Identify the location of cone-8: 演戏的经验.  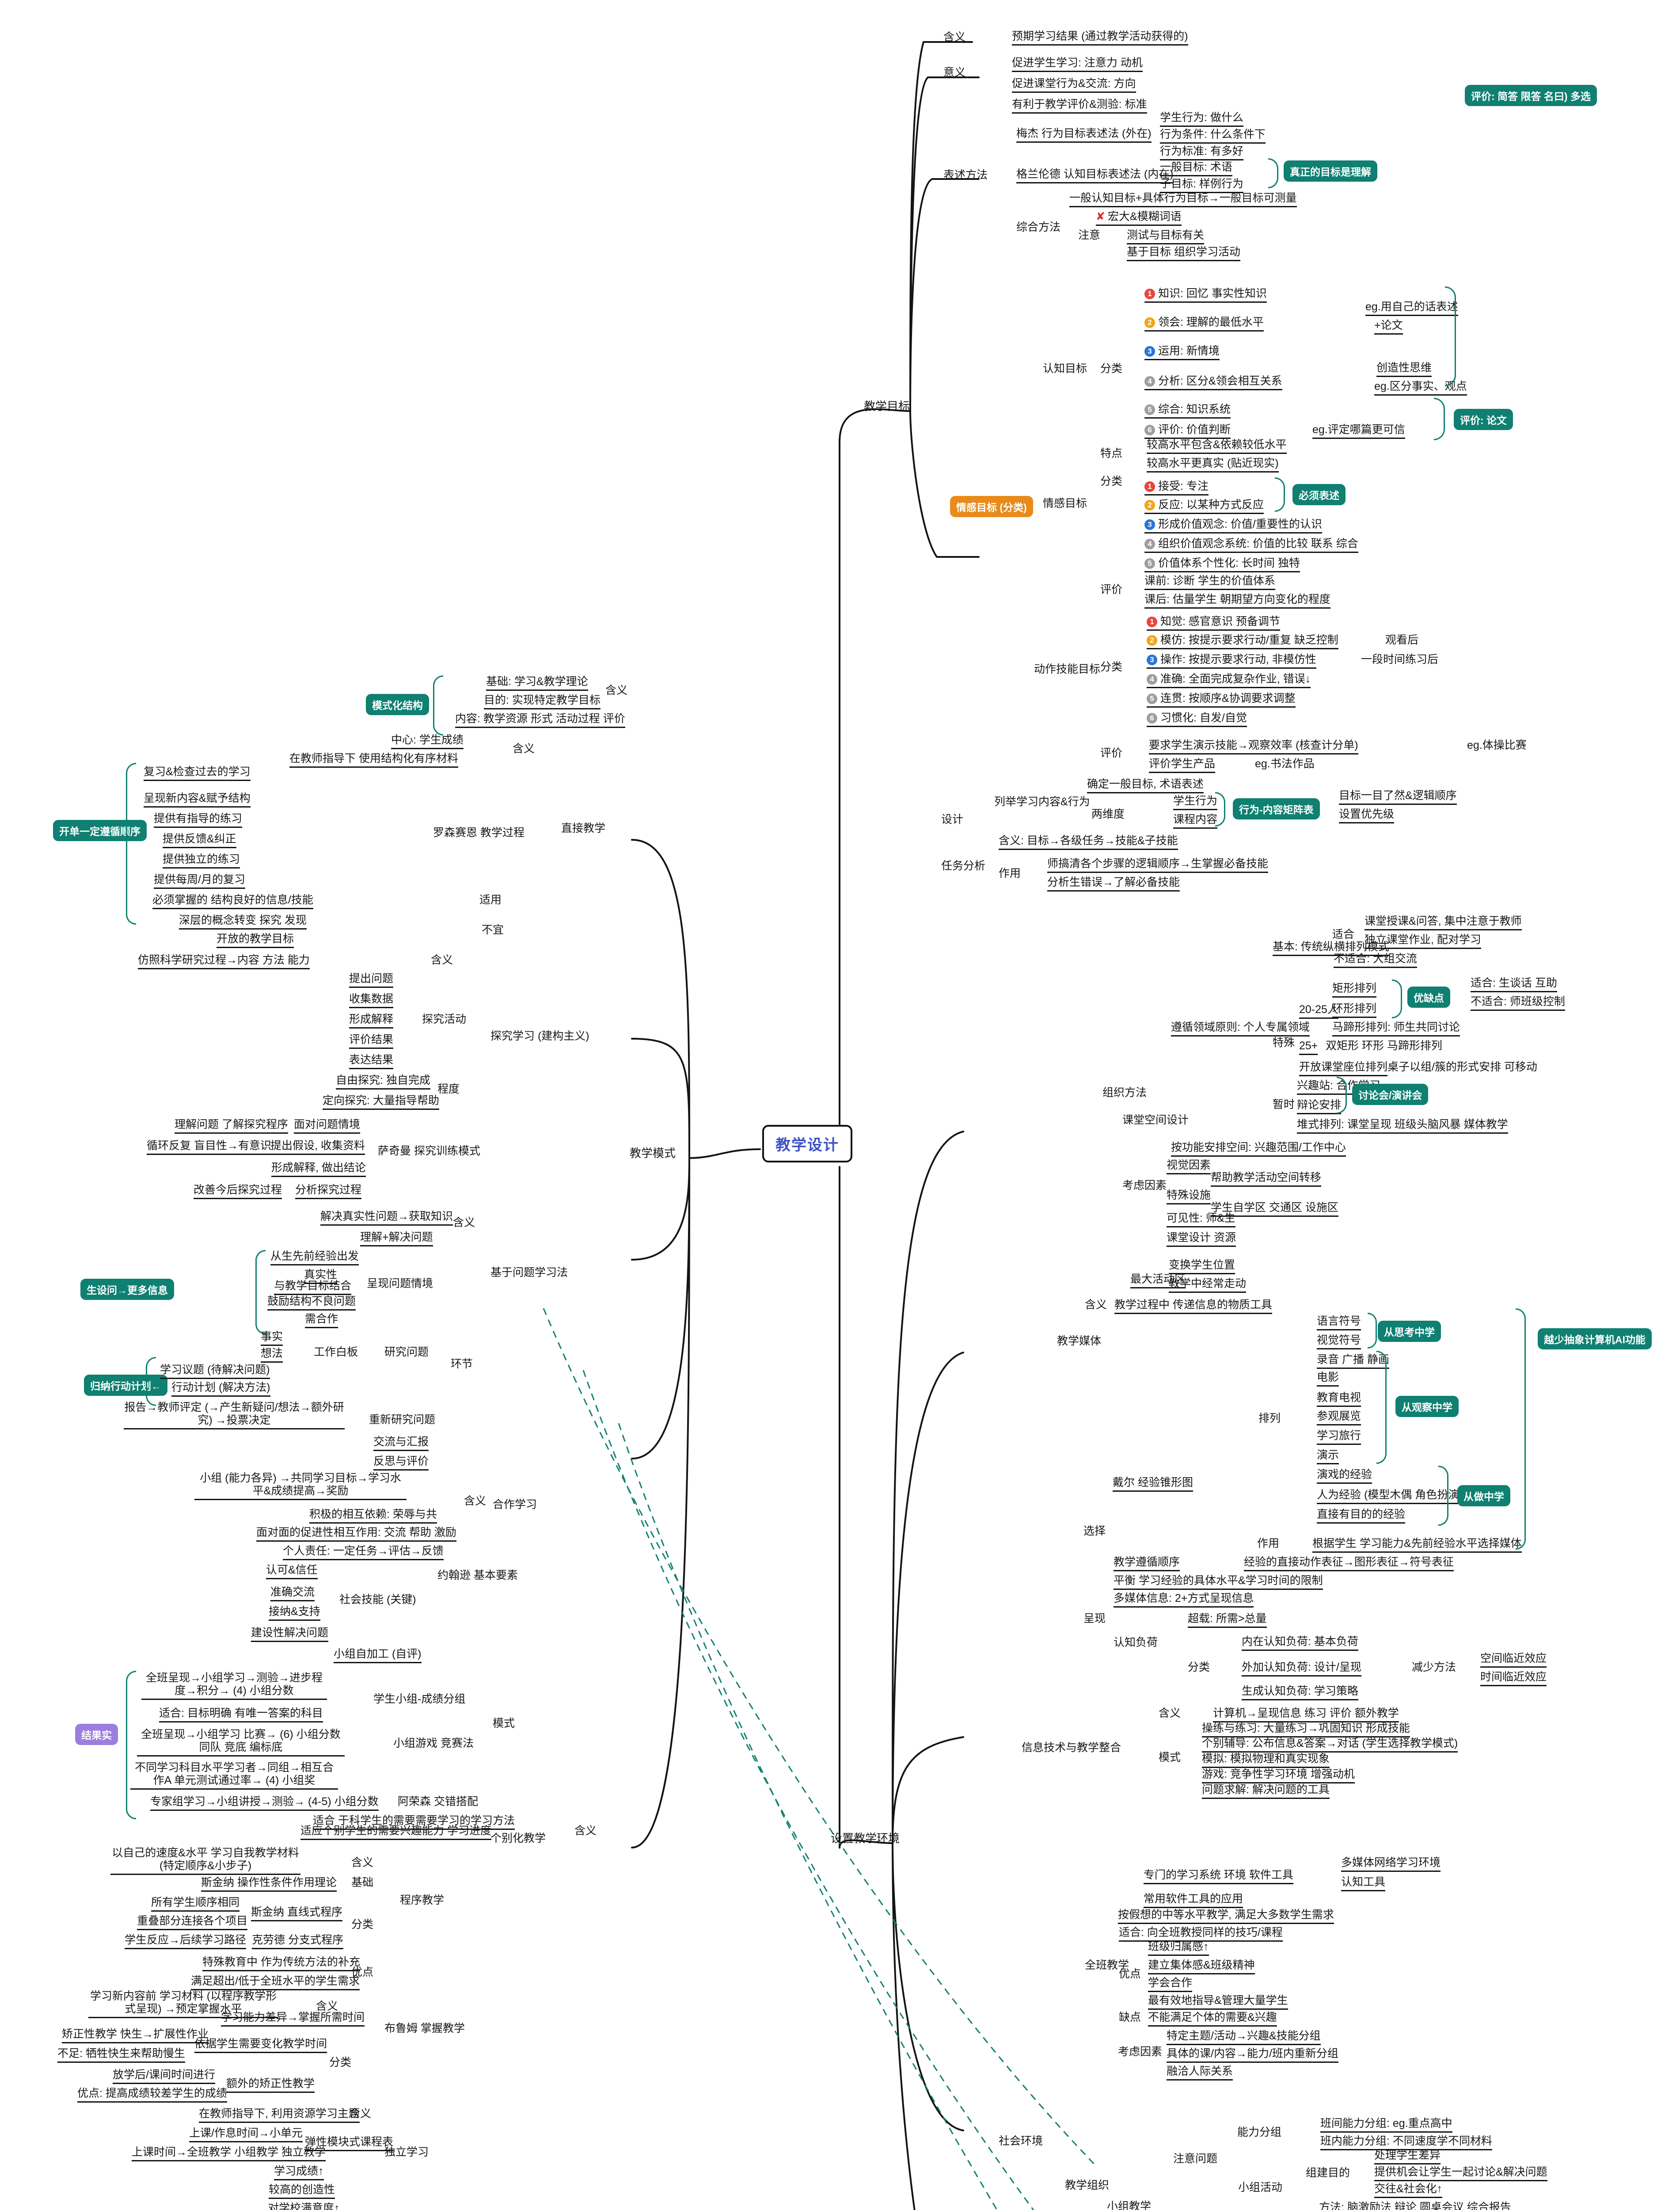
(1344, 1476).